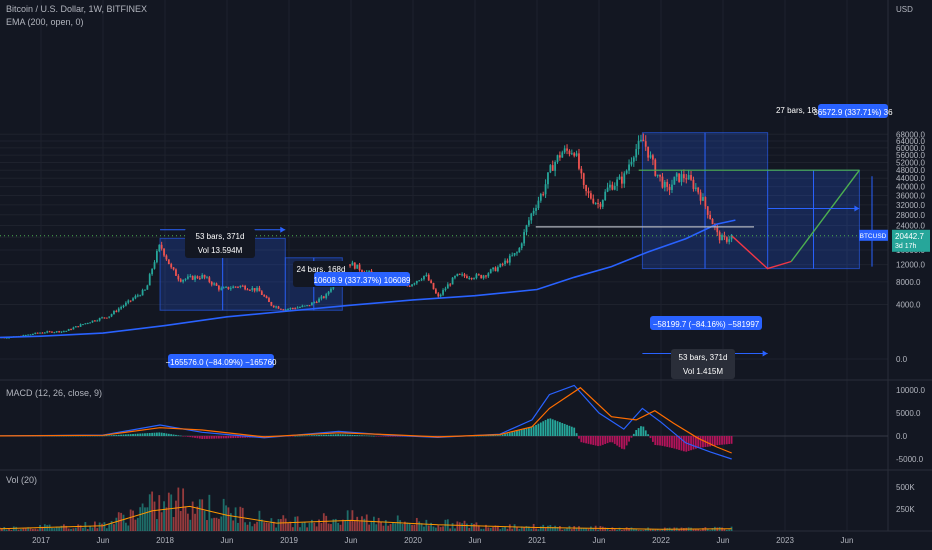 Image resolution: width=932 pixels, height=550 pixels. I want to click on ema-legend: EMA (200, open, 0), so click(45, 22).